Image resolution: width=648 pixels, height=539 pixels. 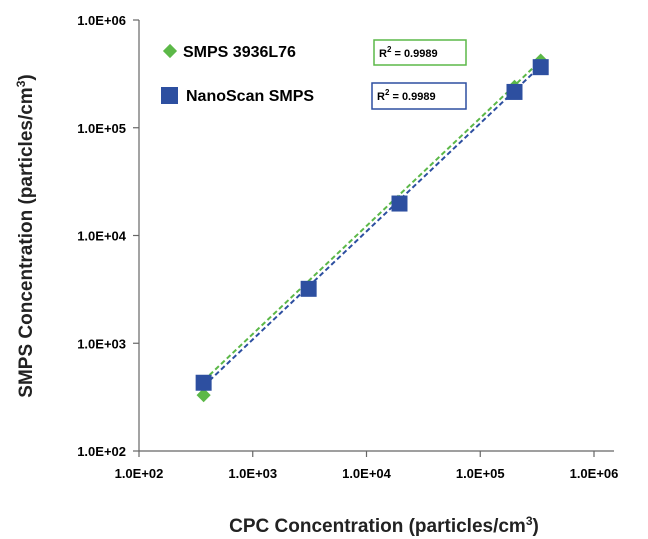 What do you see at coordinates (102, 236) in the screenshot?
I see `y-tick-label: 1.0E+04` at bounding box center [102, 236].